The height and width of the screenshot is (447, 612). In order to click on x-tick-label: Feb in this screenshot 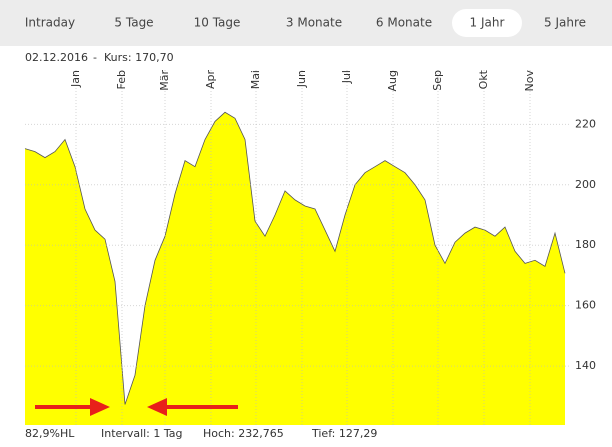, I will do `click(121, 79)`.